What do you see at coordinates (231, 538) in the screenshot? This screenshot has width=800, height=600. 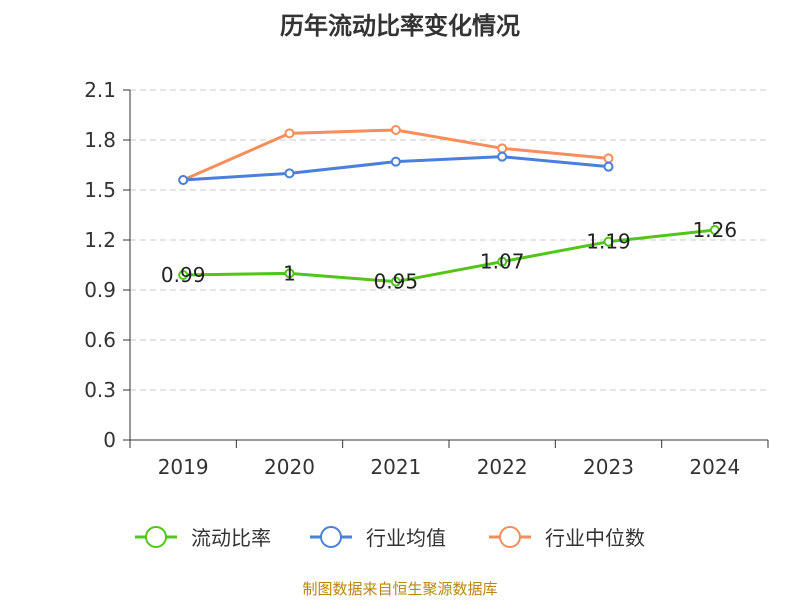 I see `legend-label: 流动比率` at bounding box center [231, 538].